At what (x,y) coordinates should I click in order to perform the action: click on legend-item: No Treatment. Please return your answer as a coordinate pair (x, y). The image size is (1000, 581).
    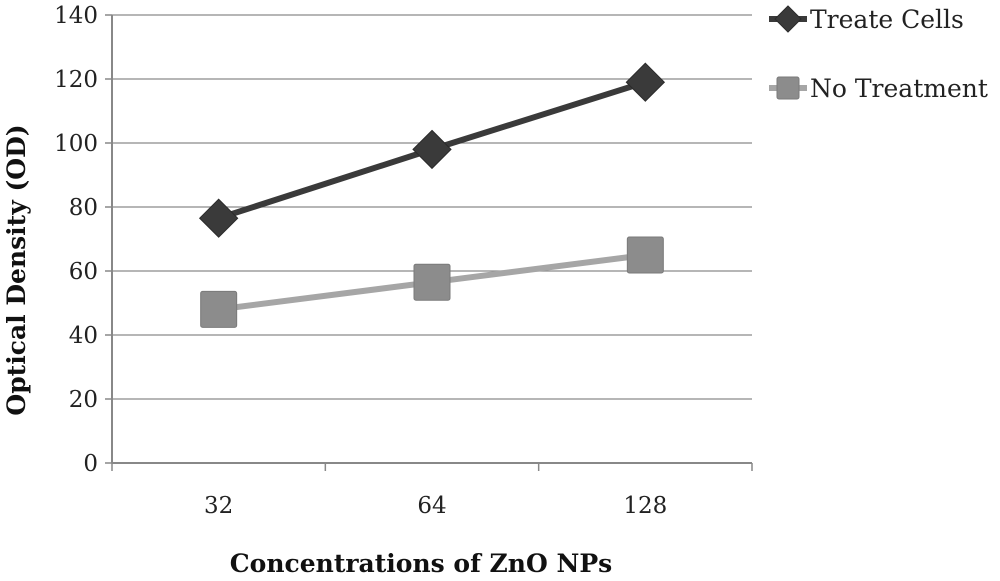
    Looking at the image, I should click on (878, 88).